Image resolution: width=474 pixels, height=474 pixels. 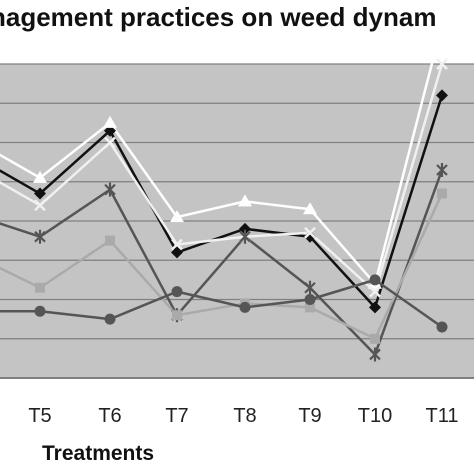 What do you see at coordinates (375, 416) in the screenshot?
I see `x-tick-label: T10` at bounding box center [375, 416].